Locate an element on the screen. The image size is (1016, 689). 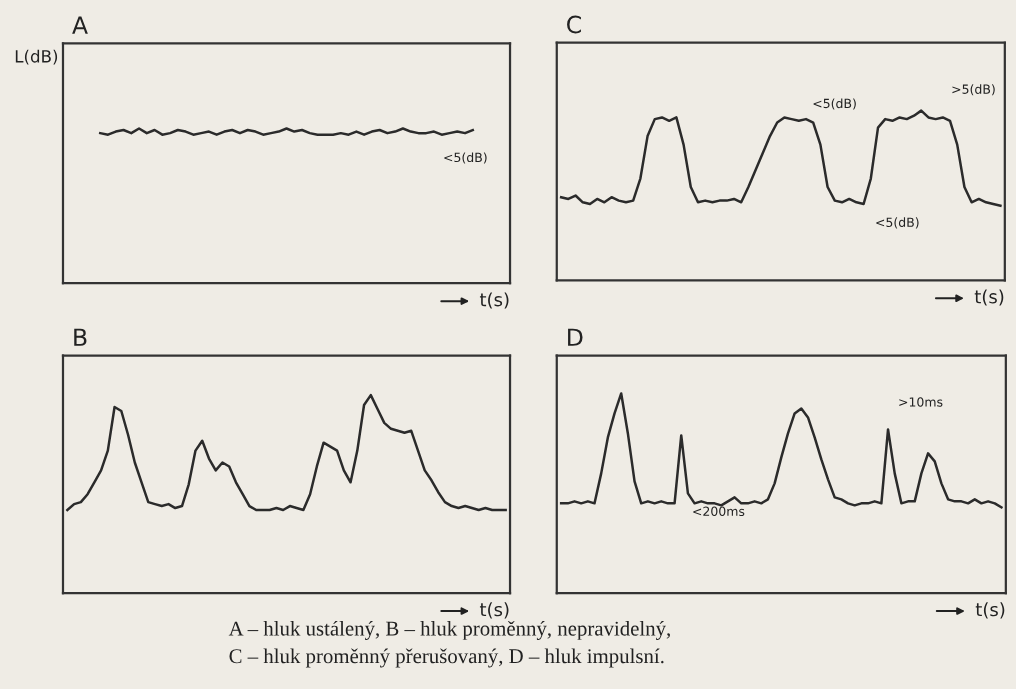
chart-title: D is located at coordinates (575, 337).